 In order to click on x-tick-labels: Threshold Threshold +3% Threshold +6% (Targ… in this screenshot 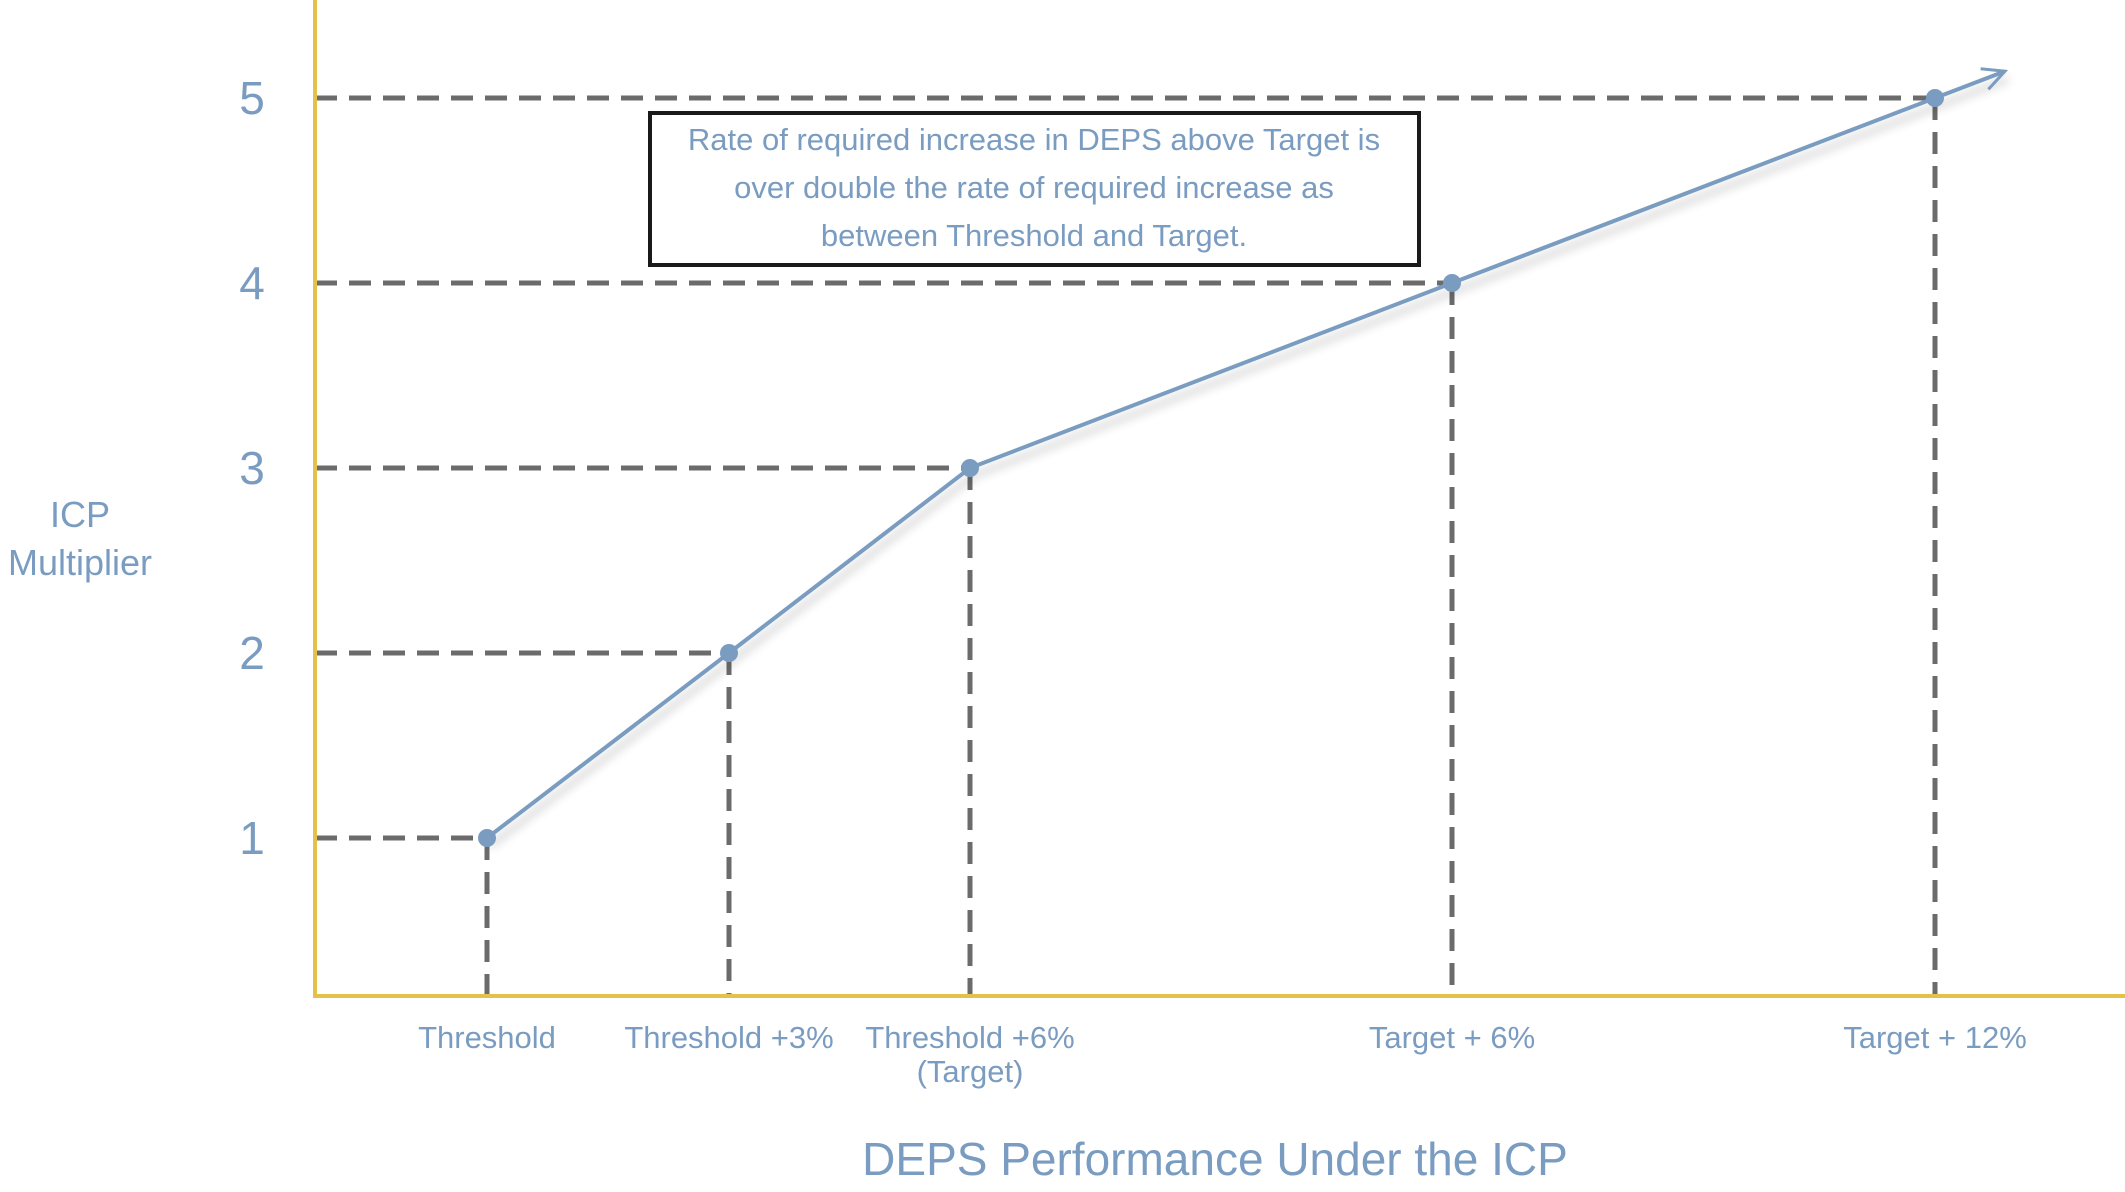, I will do `click(1222, 1054)`.